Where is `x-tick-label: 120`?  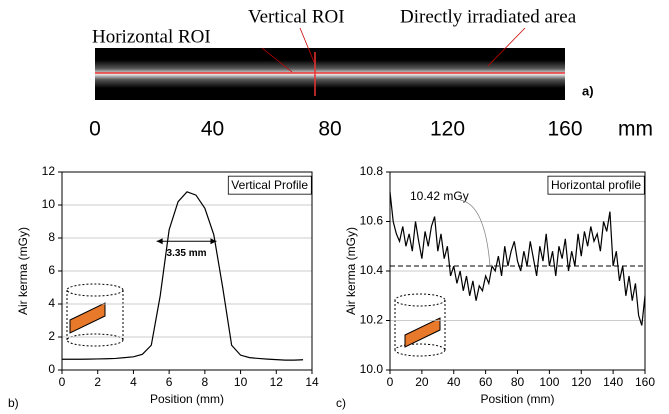 x-tick-label: 120 is located at coordinates (581, 382).